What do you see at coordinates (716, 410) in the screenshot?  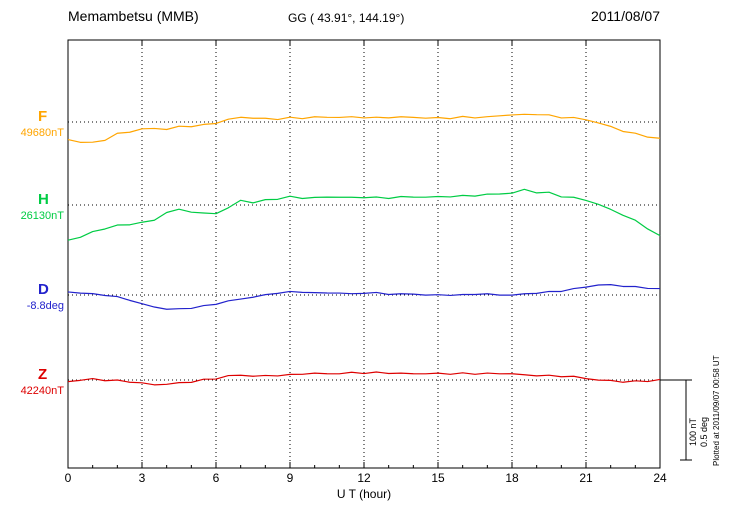 I see `plotted-at-note: Plotted at 2011/09/07 00:58 UT` at bounding box center [716, 410].